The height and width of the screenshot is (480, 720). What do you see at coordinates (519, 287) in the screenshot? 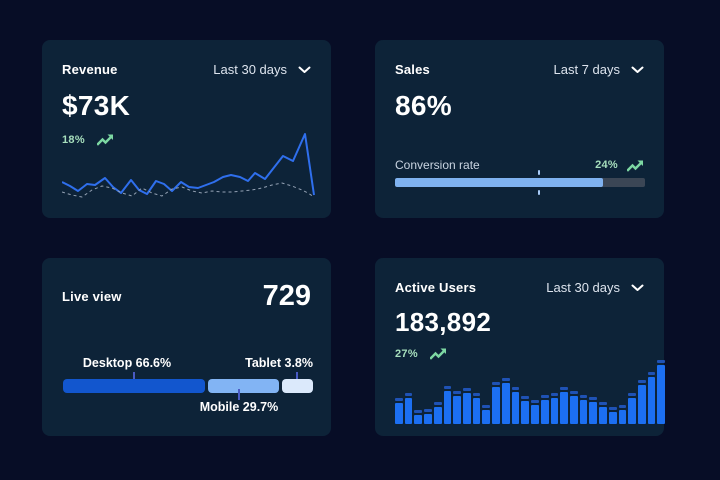
I see `active-users-card-header: Active Users Last 30 days` at bounding box center [519, 287].